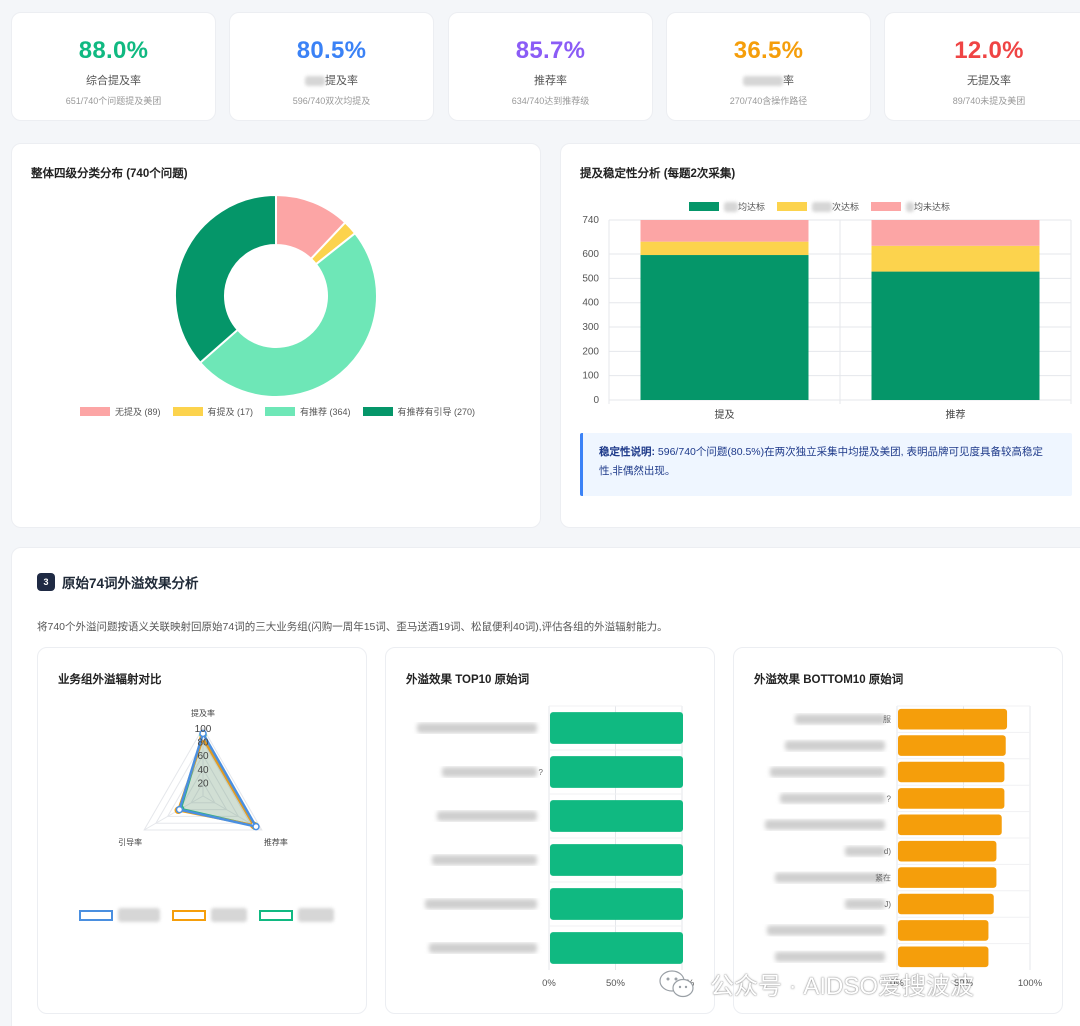 The image size is (1080, 1026). Describe the element at coordinates (230, 412) in the screenshot. I see `legend-label: 有提及 (17)` at that location.